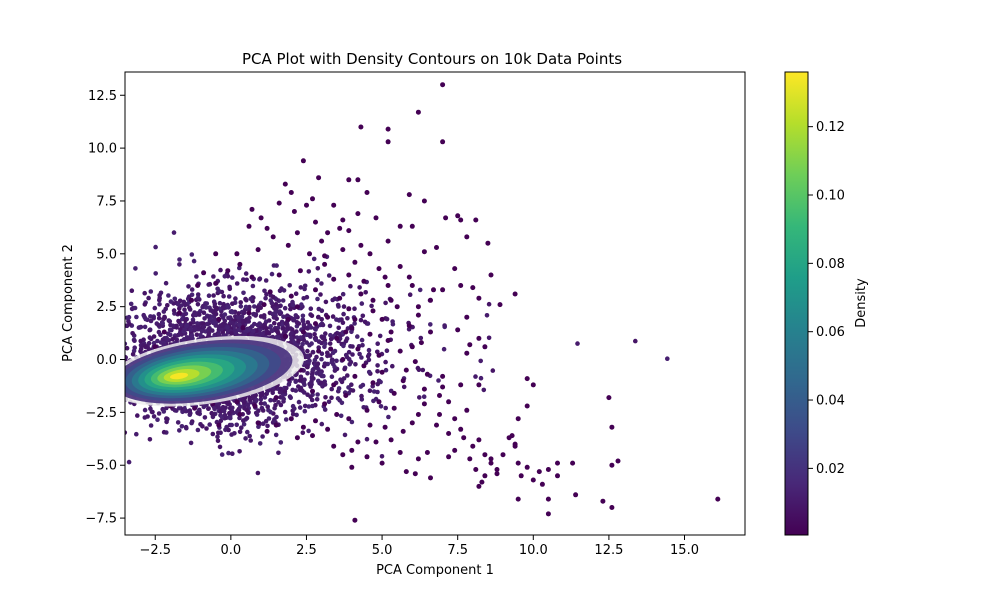 The image size is (1000, 600). Describe the element at coordinates (796, 303) in the screenshot. I see `colorbar-gradient` at that location.